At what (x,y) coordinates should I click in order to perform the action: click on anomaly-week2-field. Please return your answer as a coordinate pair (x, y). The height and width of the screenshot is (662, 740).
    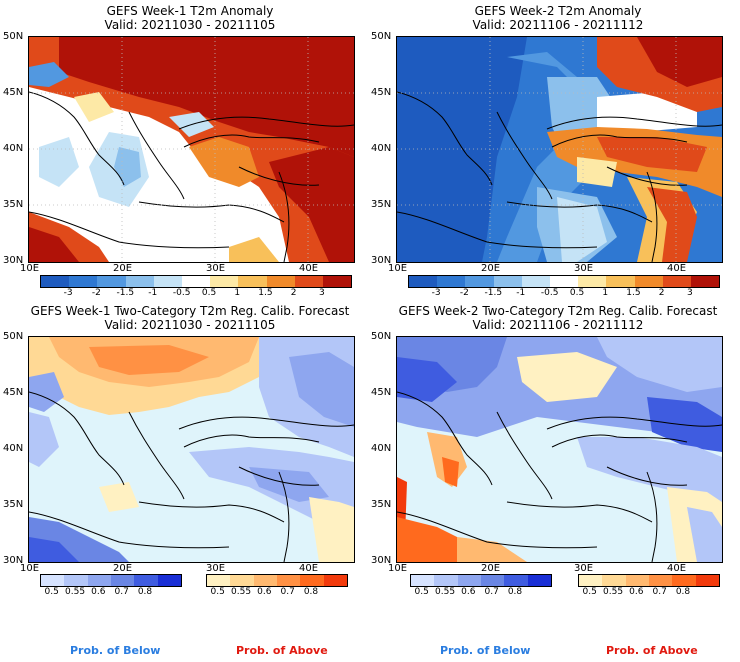
    Looking at the image, I should click on (559, 149).